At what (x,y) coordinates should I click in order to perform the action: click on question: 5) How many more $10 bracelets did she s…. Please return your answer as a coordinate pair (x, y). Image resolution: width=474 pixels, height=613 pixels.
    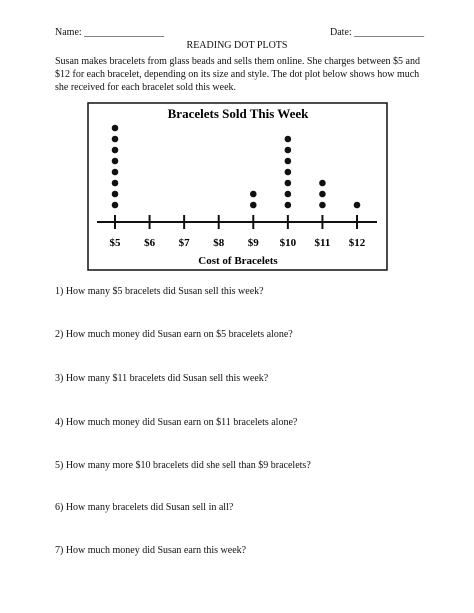
    Looking at the image, I should click on (183, 465).